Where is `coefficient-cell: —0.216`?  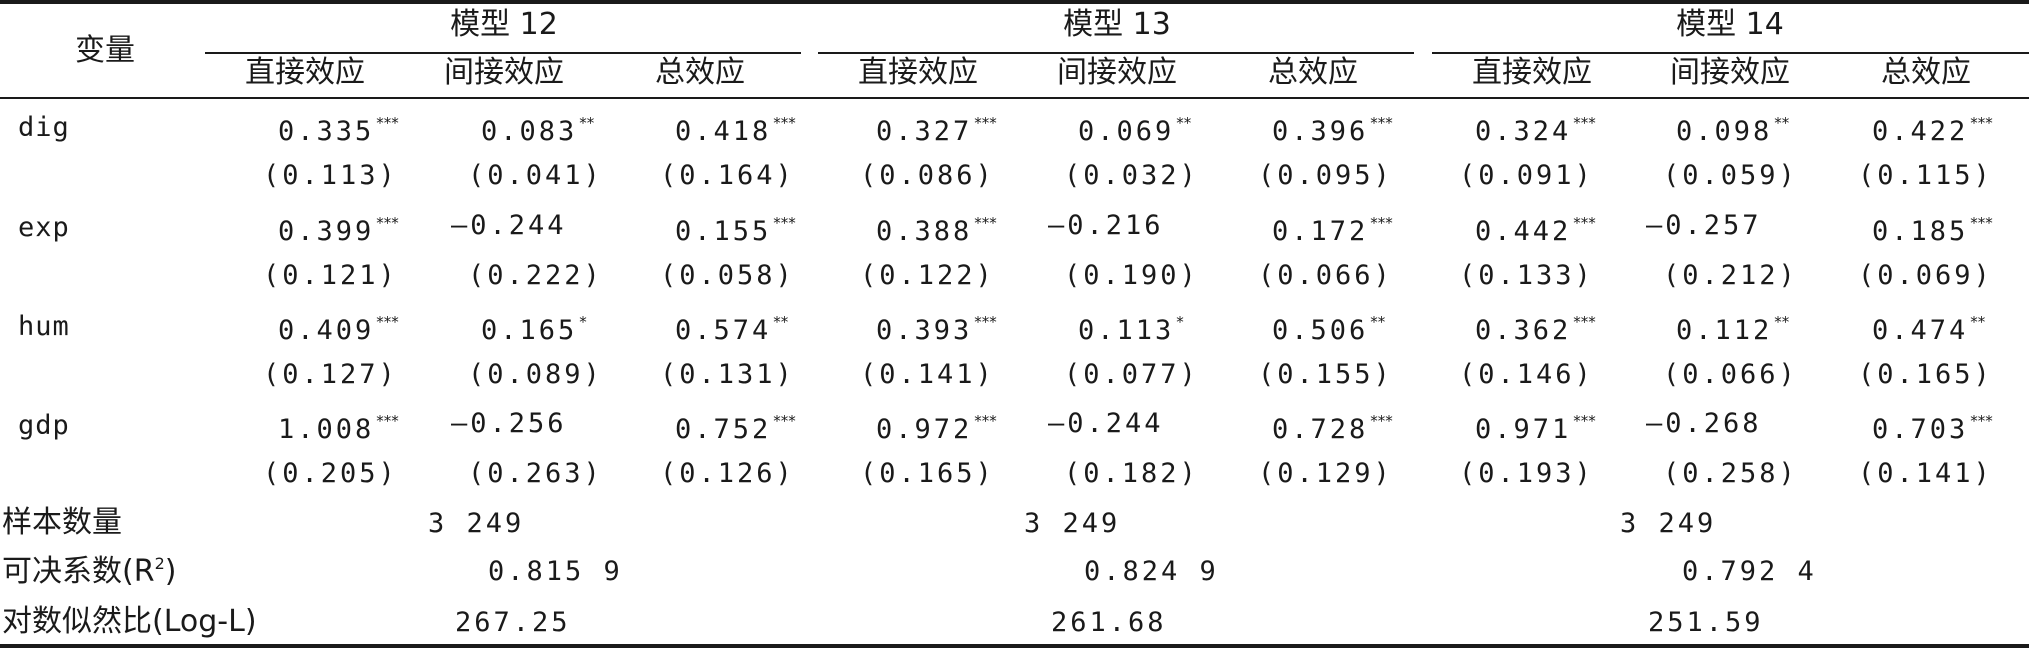
coefficient-cell: —0.216 is located at coordinates (1106, 225).